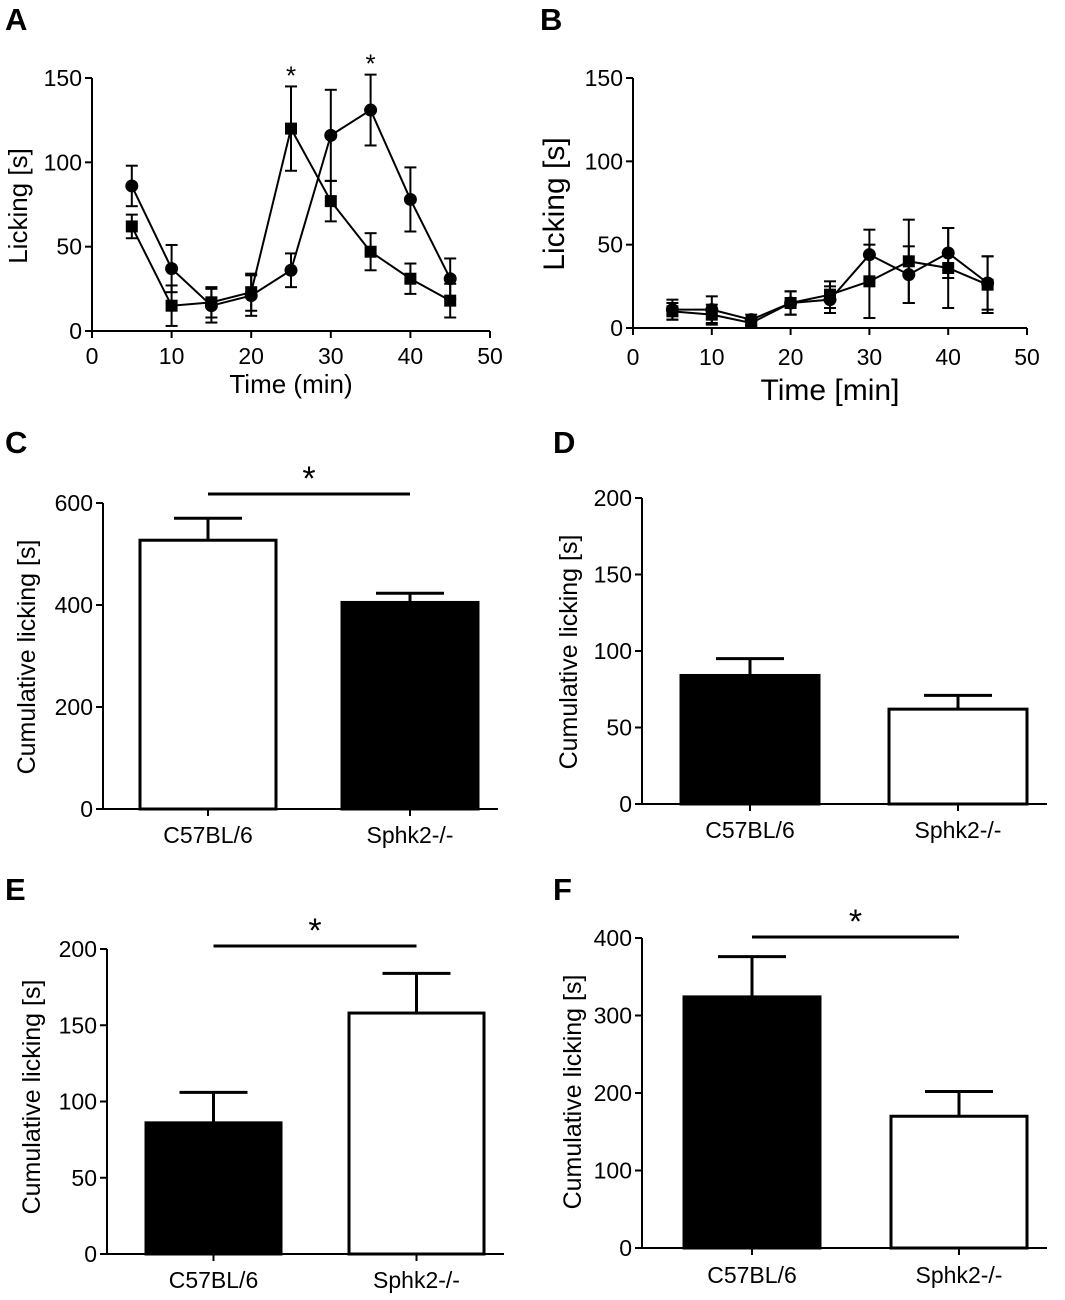  Describe the element at coordinates (564, 442) in the screenshot. I see `panel-letter: D` at that location.